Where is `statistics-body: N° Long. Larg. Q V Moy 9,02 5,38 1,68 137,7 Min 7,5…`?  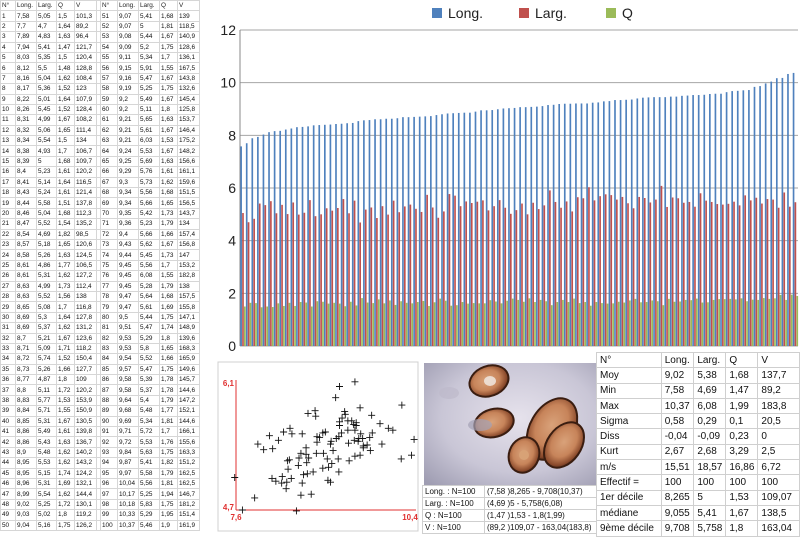
statistics-body: N° Long. Larg. Q V Moy 9,02 5,38 1,68 137,7 Min 7,5… is located at coordinates (698, 444).